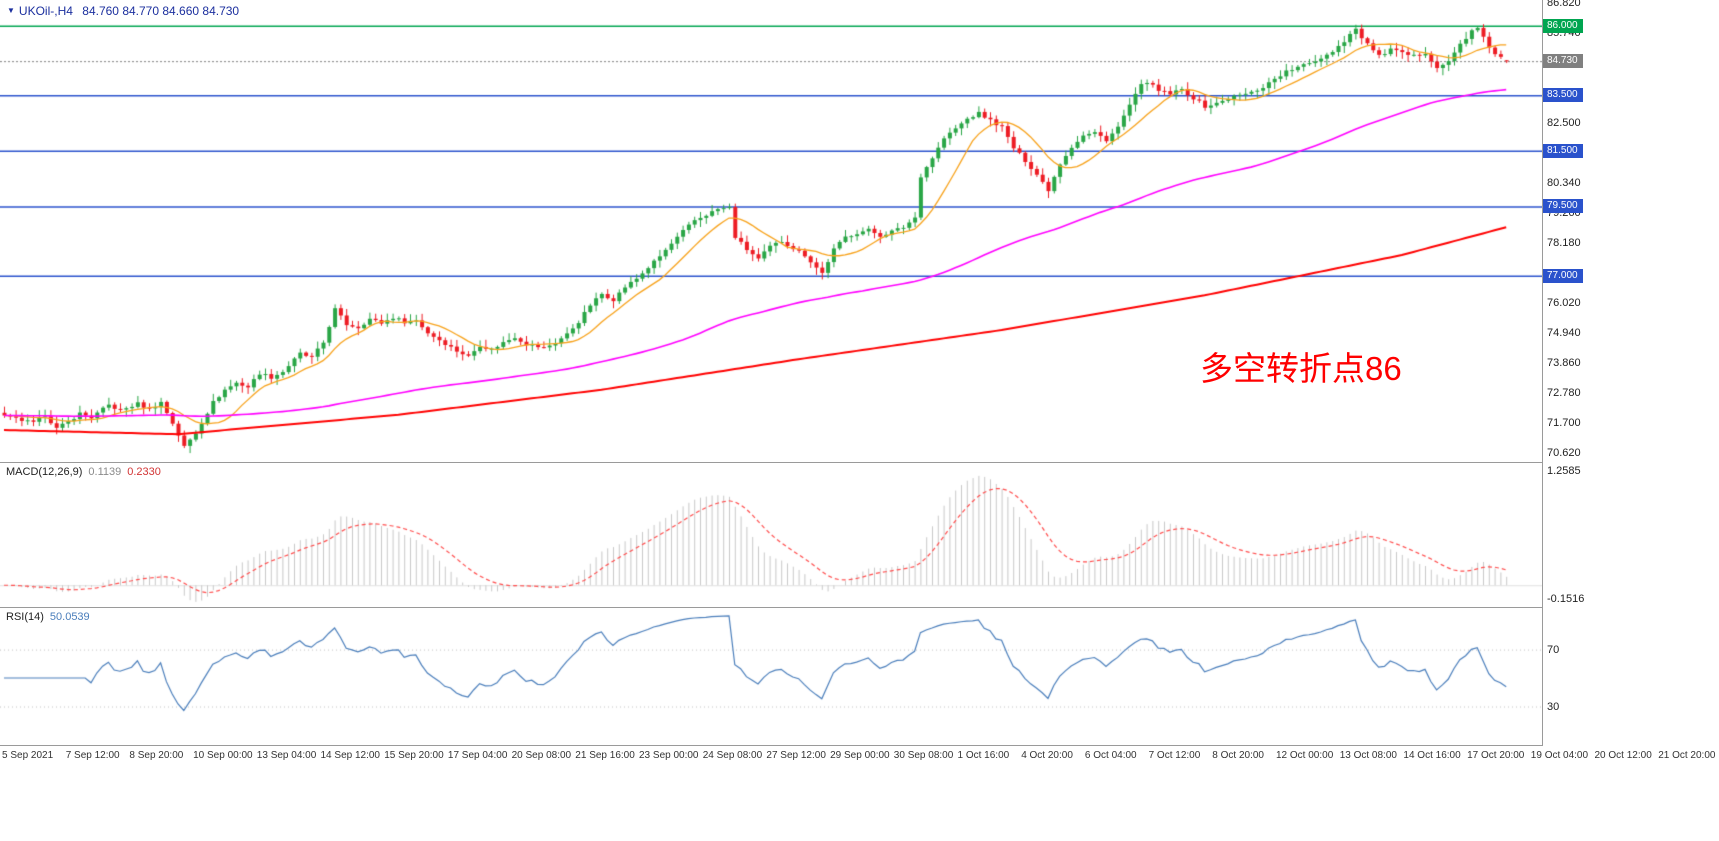  What do you see at coordinates (1563, 95) in the screenshot?
I see `price-level-tag: 83.500` at bounding box center [1563, 95].